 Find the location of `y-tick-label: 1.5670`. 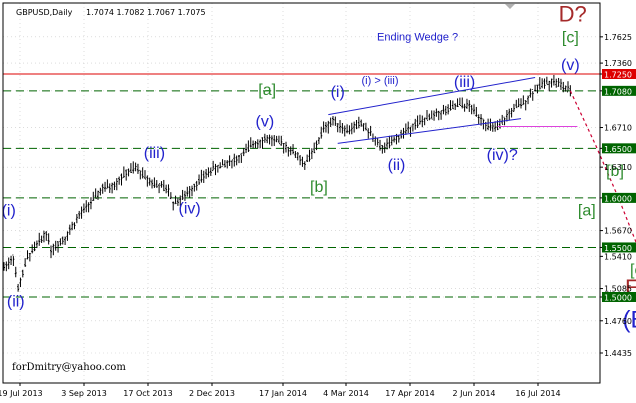

y-tick-label: 1.5670 is located at coordinates (618, 231).